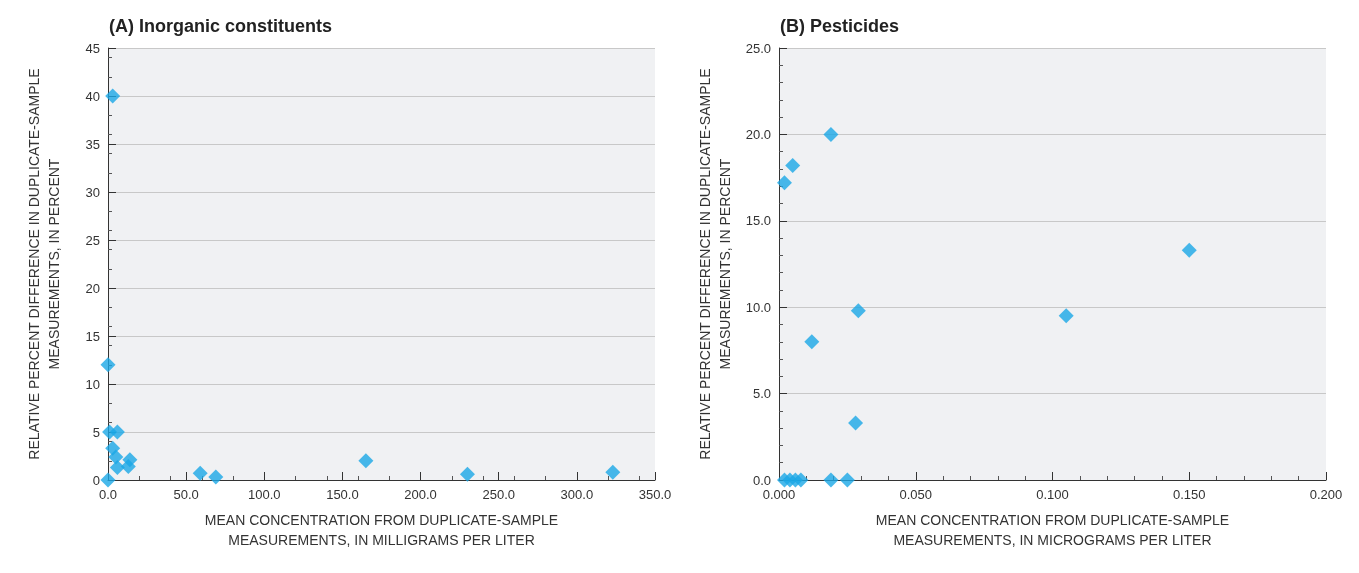 Image resolution: width=1359 pixels, height=573 pixels. What do you see at coordinates (577, 494) in the screenshot?
I see `x-tick-label: 300.0` at bounding box center [577, 494].